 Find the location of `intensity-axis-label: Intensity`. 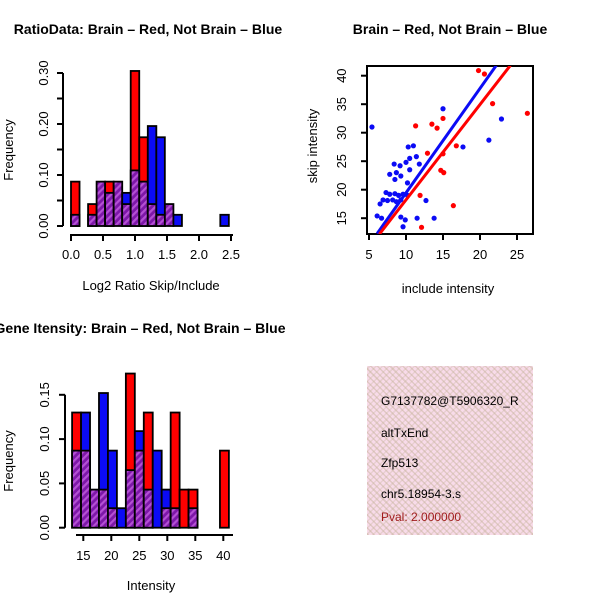

intensity-axis-label: Intensity is located at coordinates (151, 585).